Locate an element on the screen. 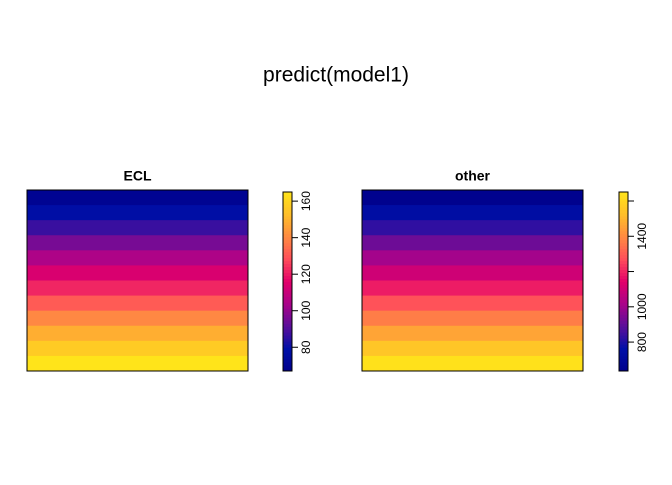 The height and width of the screenshot is (485, 672). panel-title: other is located at coordinates (473, 176).